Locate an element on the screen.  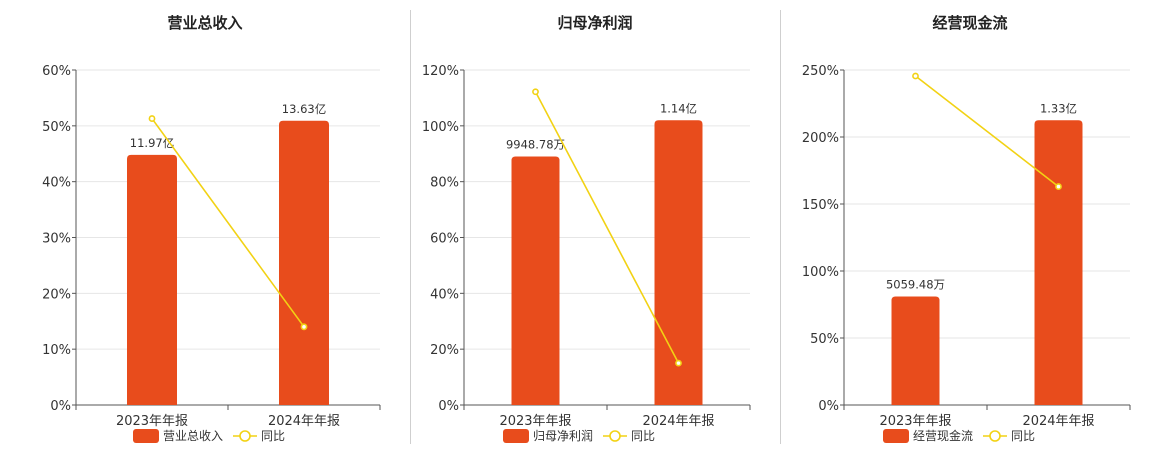
y-tick-label: 250% is located at coordinates (820, 71).